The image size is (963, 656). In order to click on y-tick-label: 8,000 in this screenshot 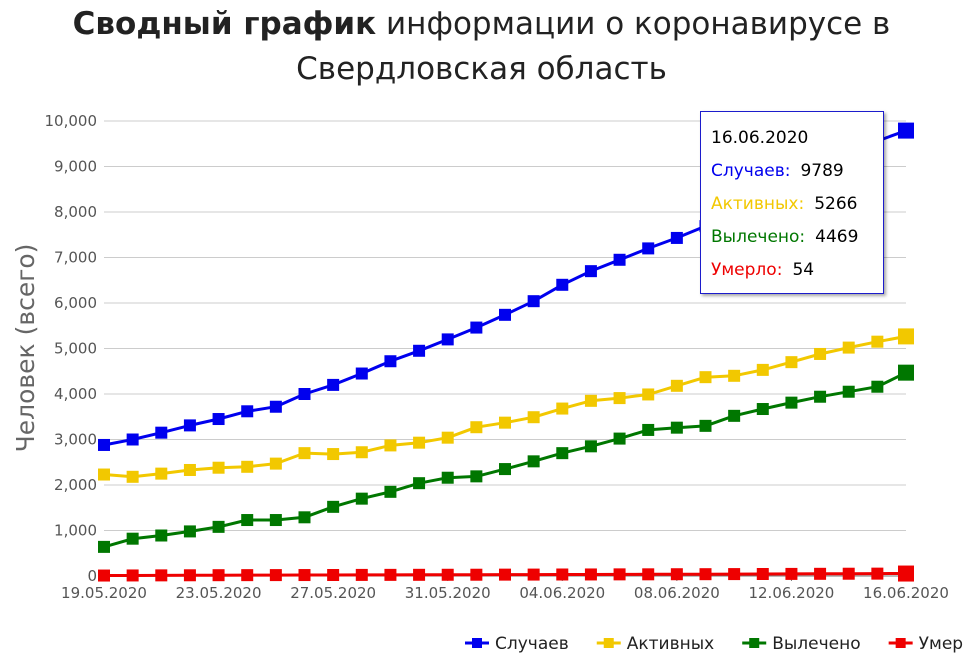, I will do `click(75, 212)`.